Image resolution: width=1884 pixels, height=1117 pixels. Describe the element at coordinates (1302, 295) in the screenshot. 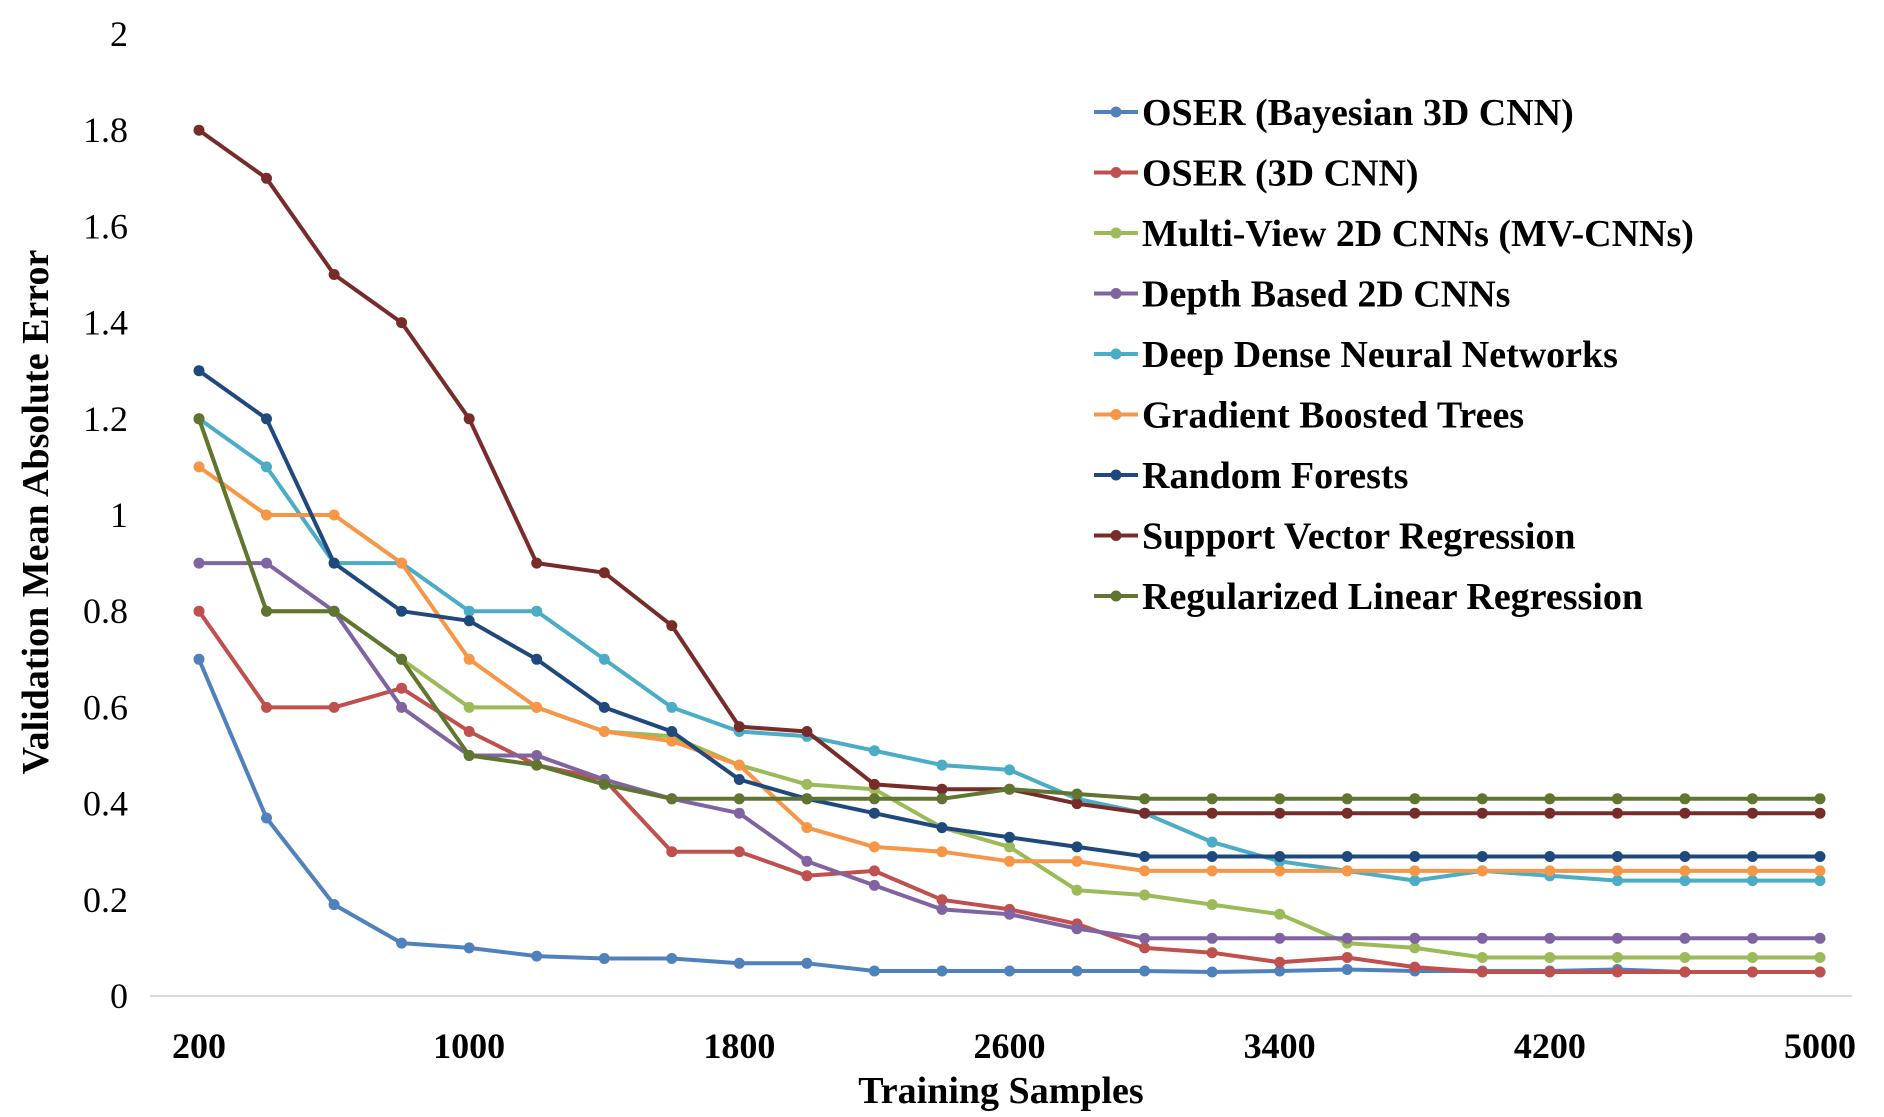

I see `legend-item: Depth Based 2D CNNs` at that location.